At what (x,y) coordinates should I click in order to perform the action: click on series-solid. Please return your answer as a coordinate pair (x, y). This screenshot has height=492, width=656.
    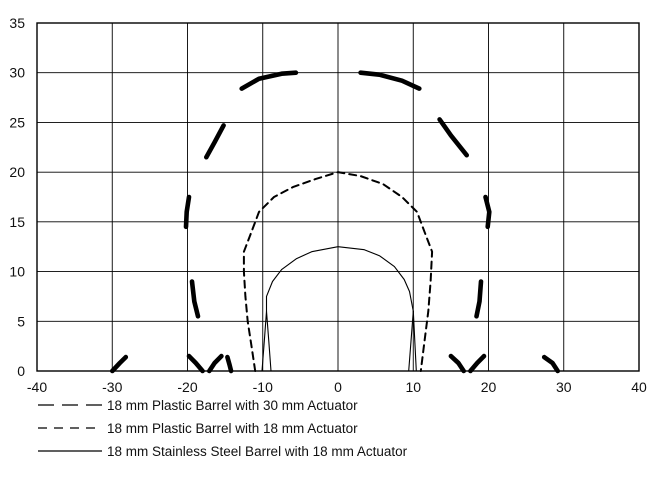
    Looking at the image, I should click on (339, 309).